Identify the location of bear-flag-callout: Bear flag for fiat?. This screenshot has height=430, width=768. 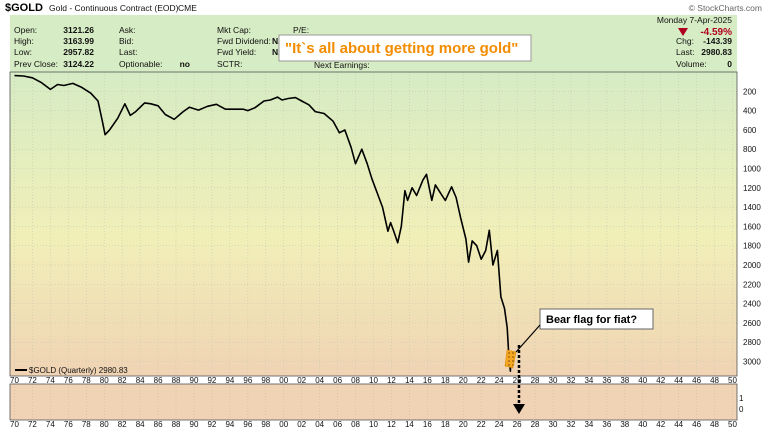
(584, 330).